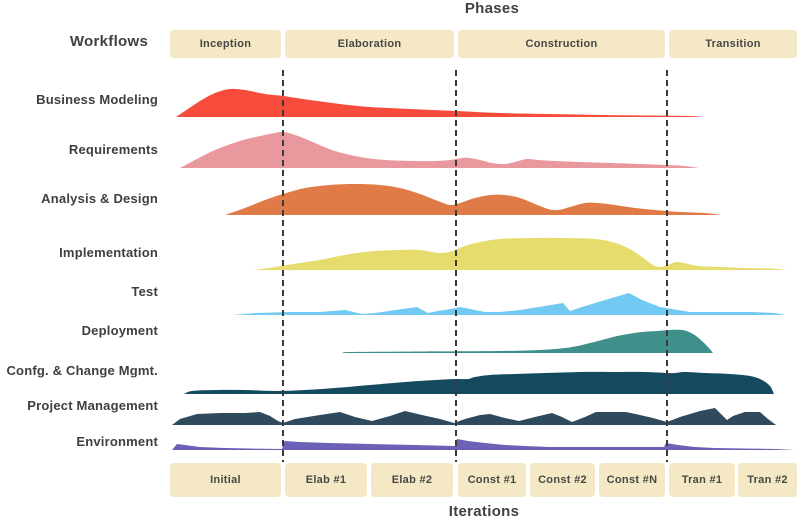 The image size is (800, 525). Describe the element at coordinates (108, 252) in the screenshot. I see `workflow-label-implementation: Implementation` at that location.